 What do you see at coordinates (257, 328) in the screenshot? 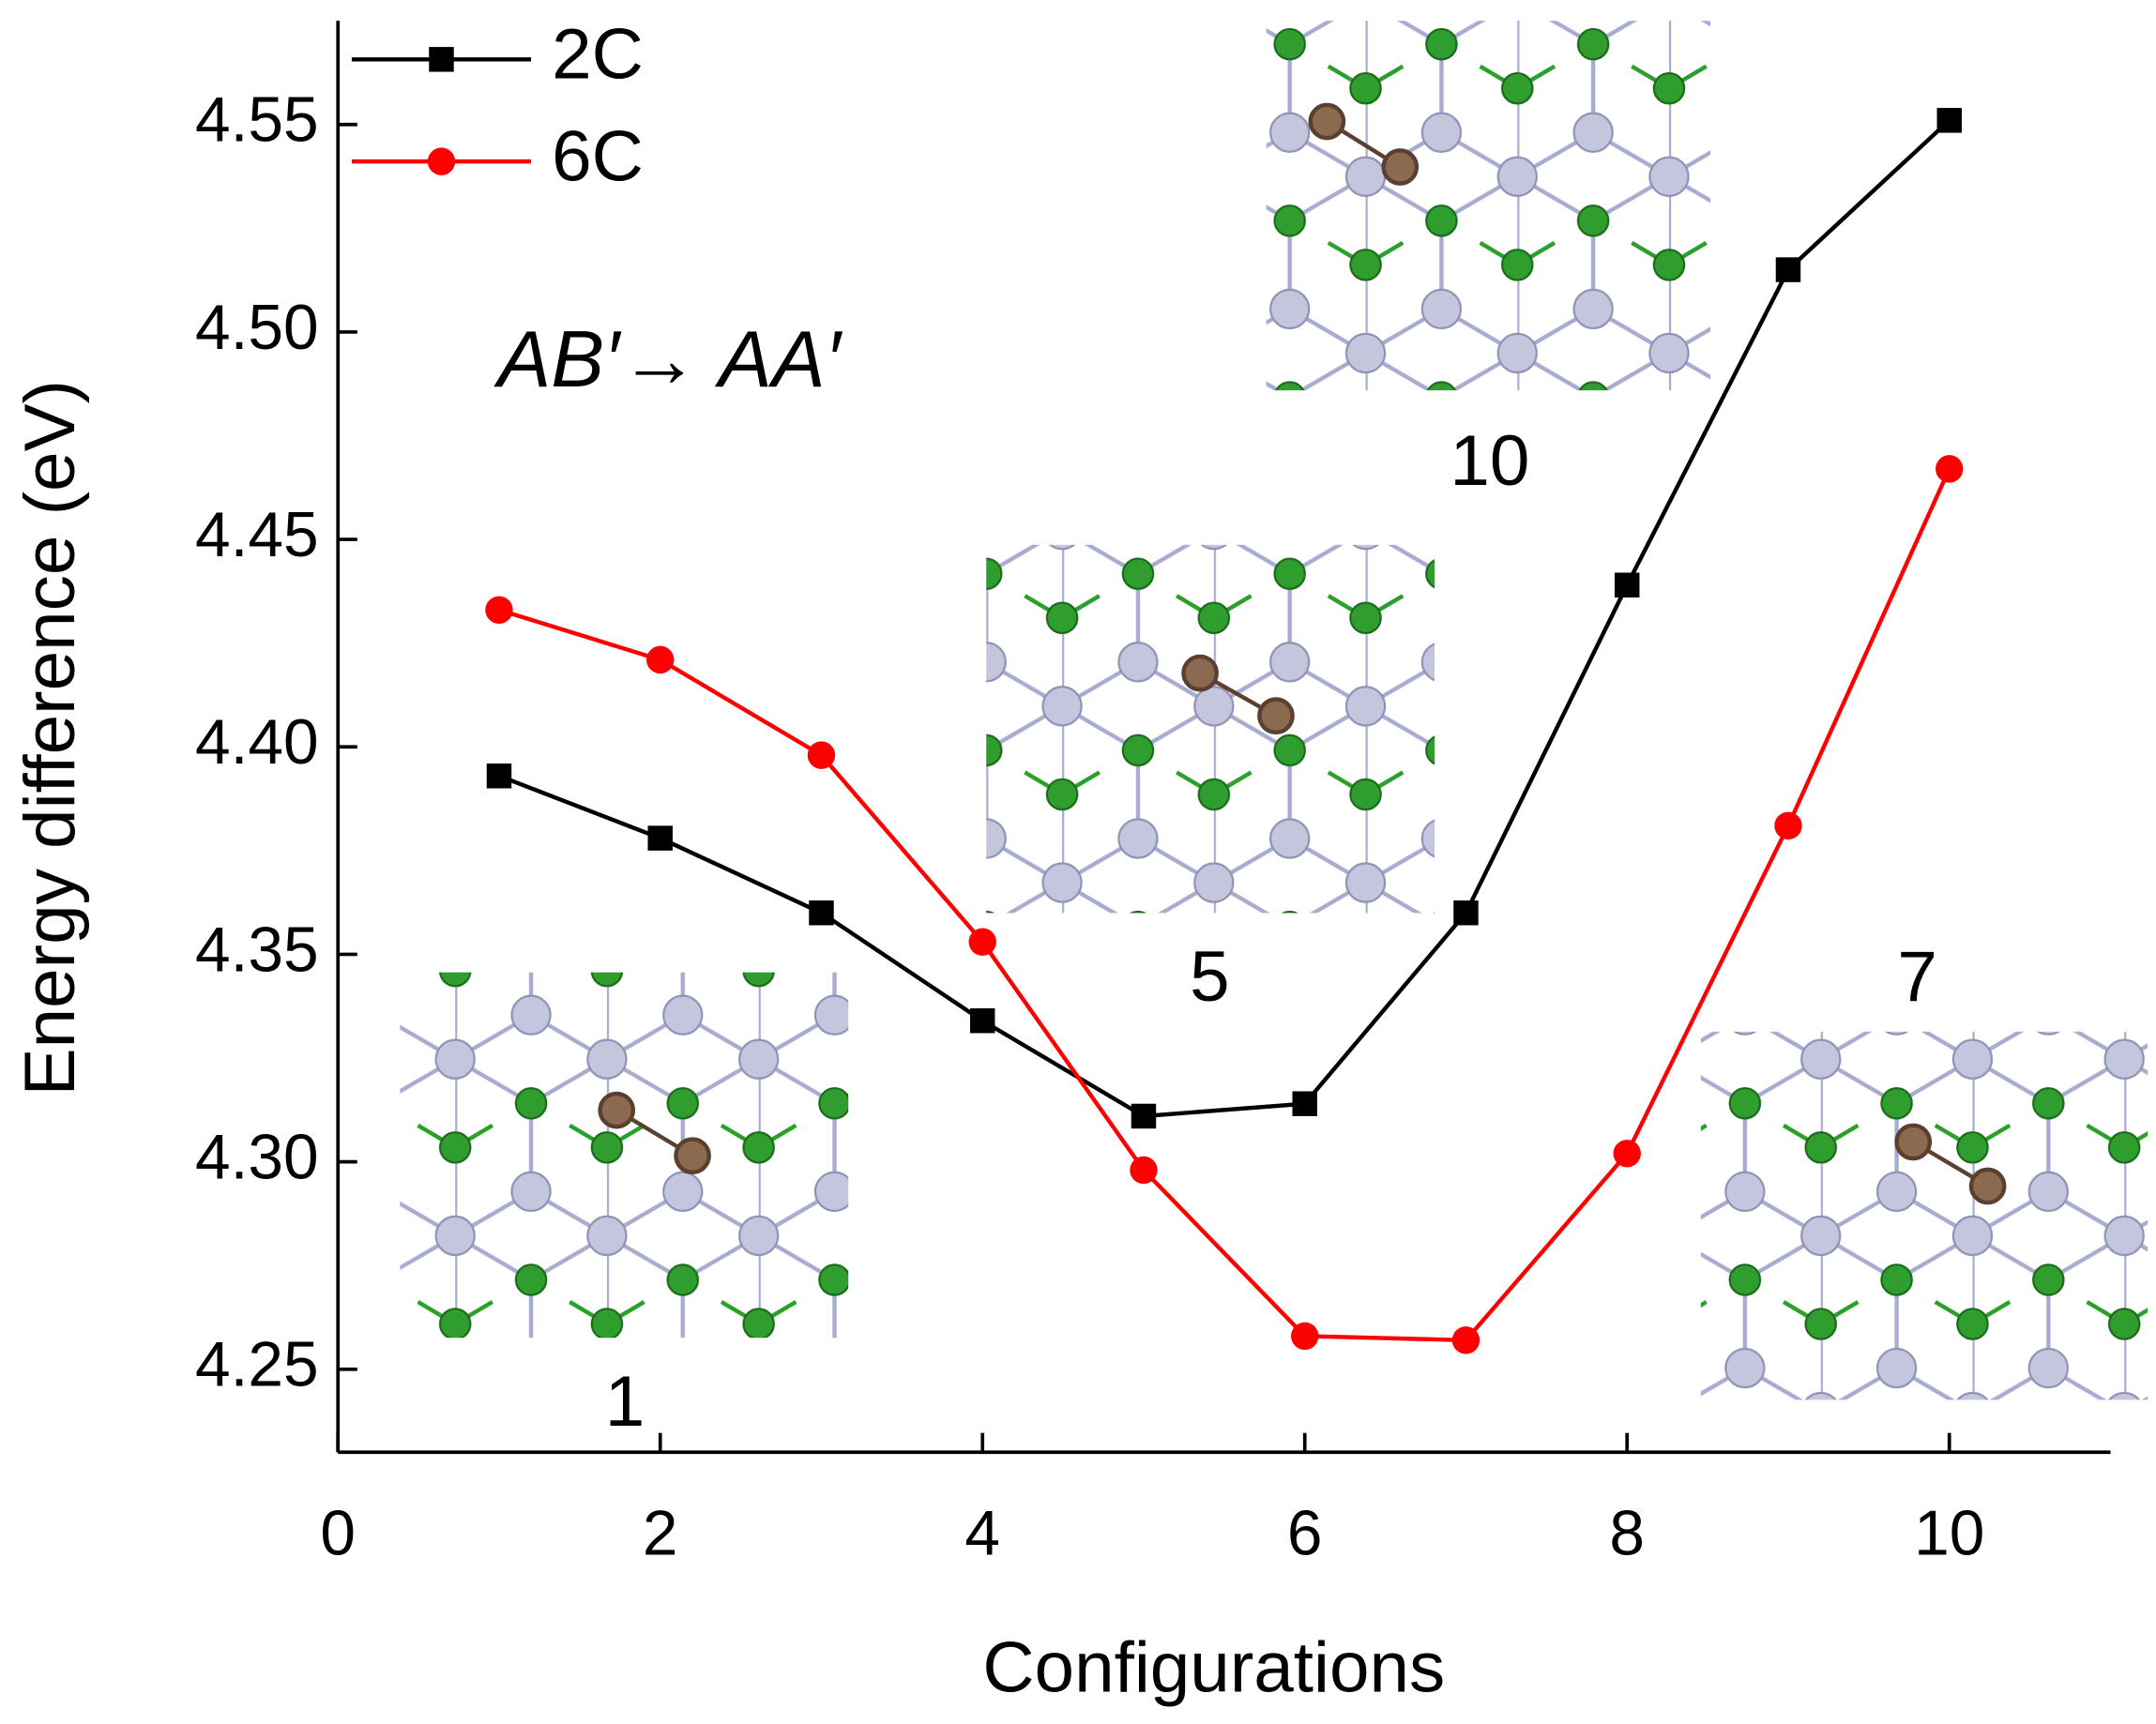
I see `y-tick-label: 4.50` at bounding box center [257, 328].